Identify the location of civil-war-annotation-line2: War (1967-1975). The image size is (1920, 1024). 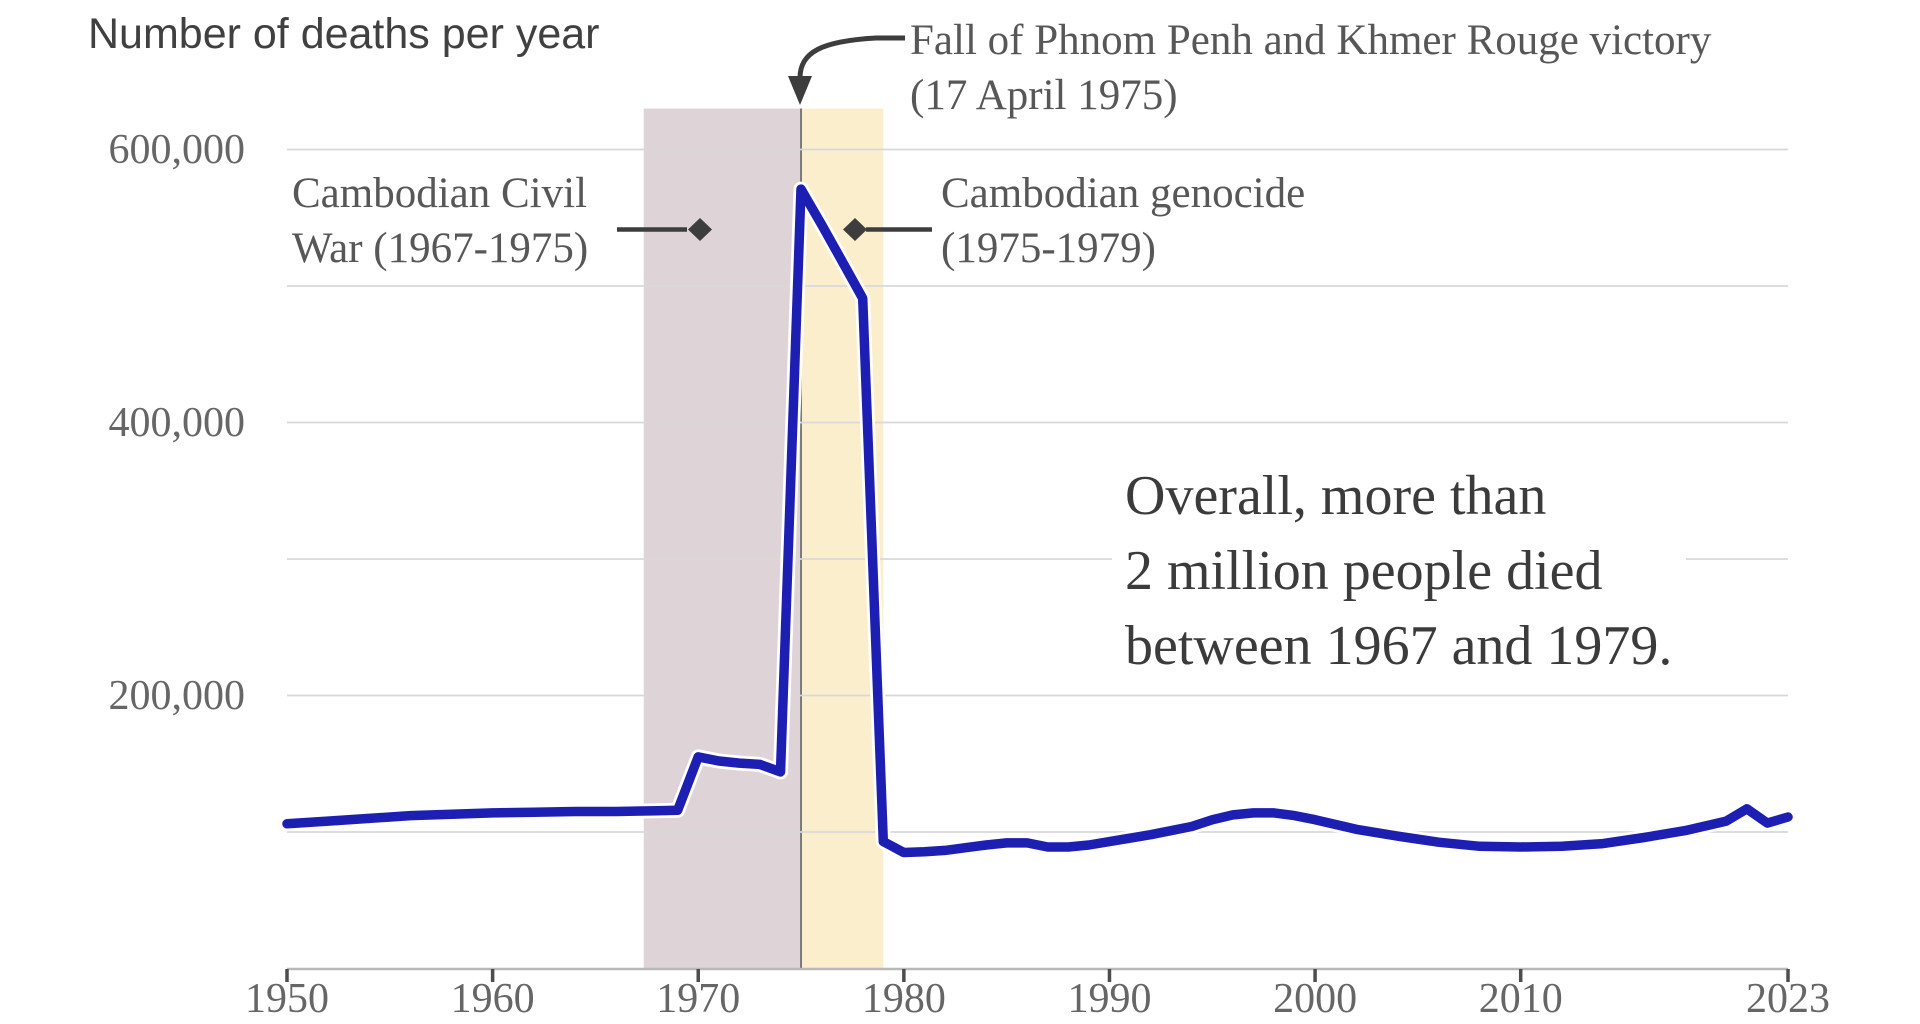
(440, 248).